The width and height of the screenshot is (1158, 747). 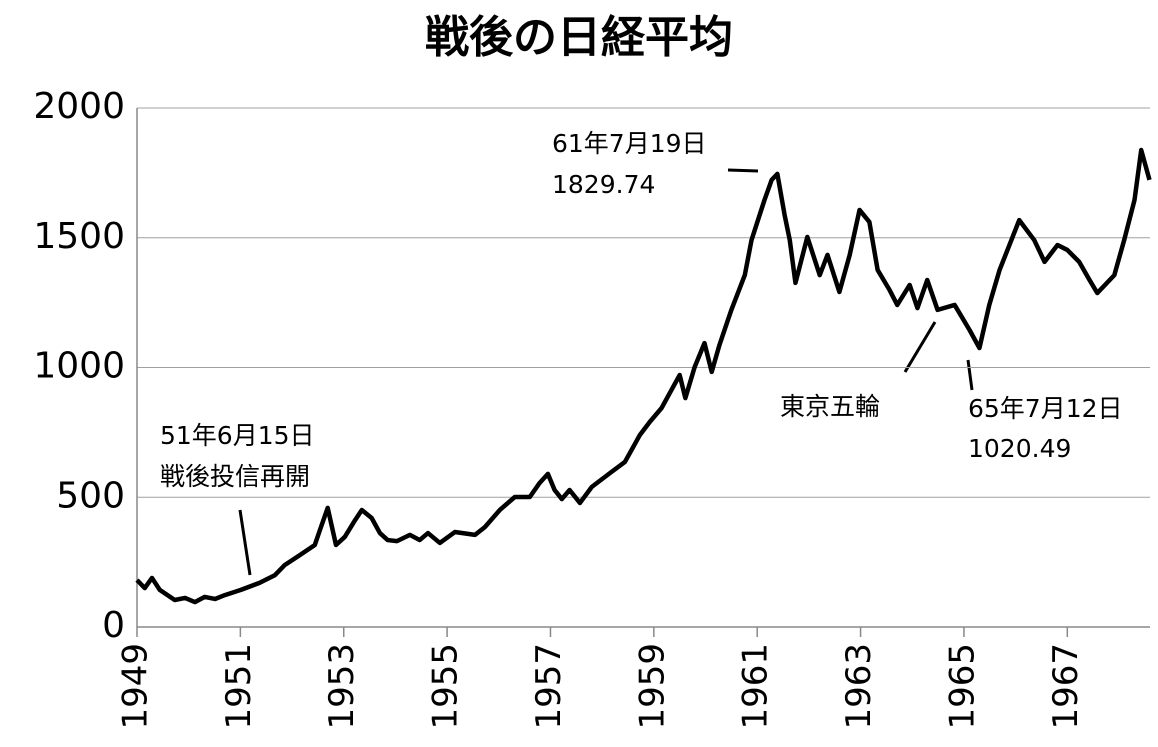 What do you see at coordinates (1019, 448) in the screenshot?
I see `annotation: 1020.49` at bounding box center [1019, 448].